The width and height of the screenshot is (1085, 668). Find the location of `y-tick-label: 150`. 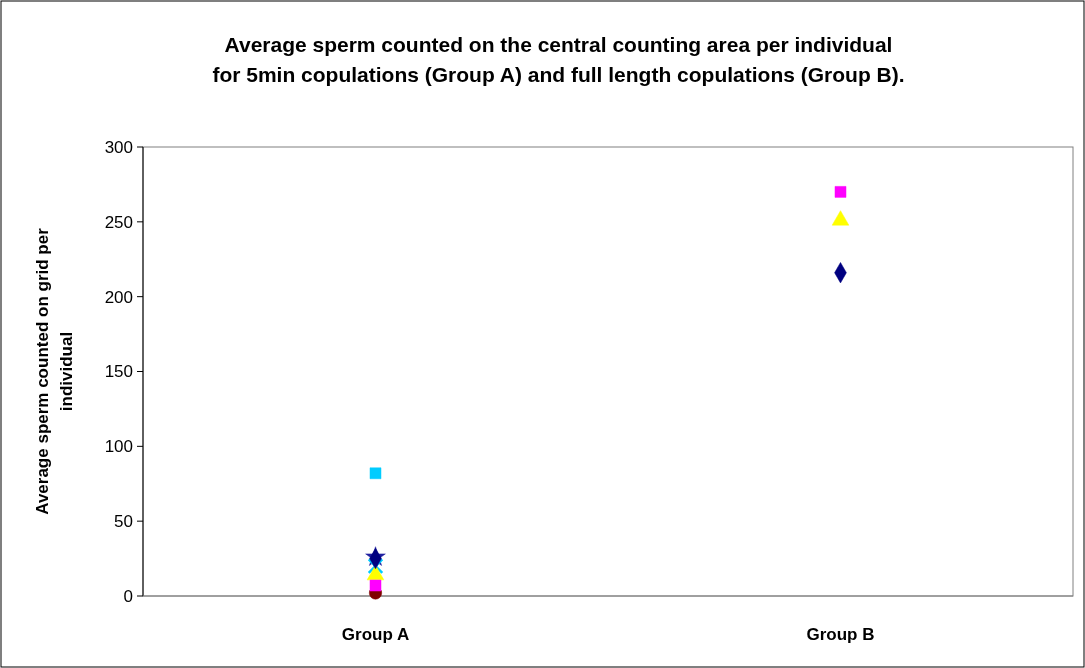

y-tick-label: 150 is located at coordinates (118, 372).